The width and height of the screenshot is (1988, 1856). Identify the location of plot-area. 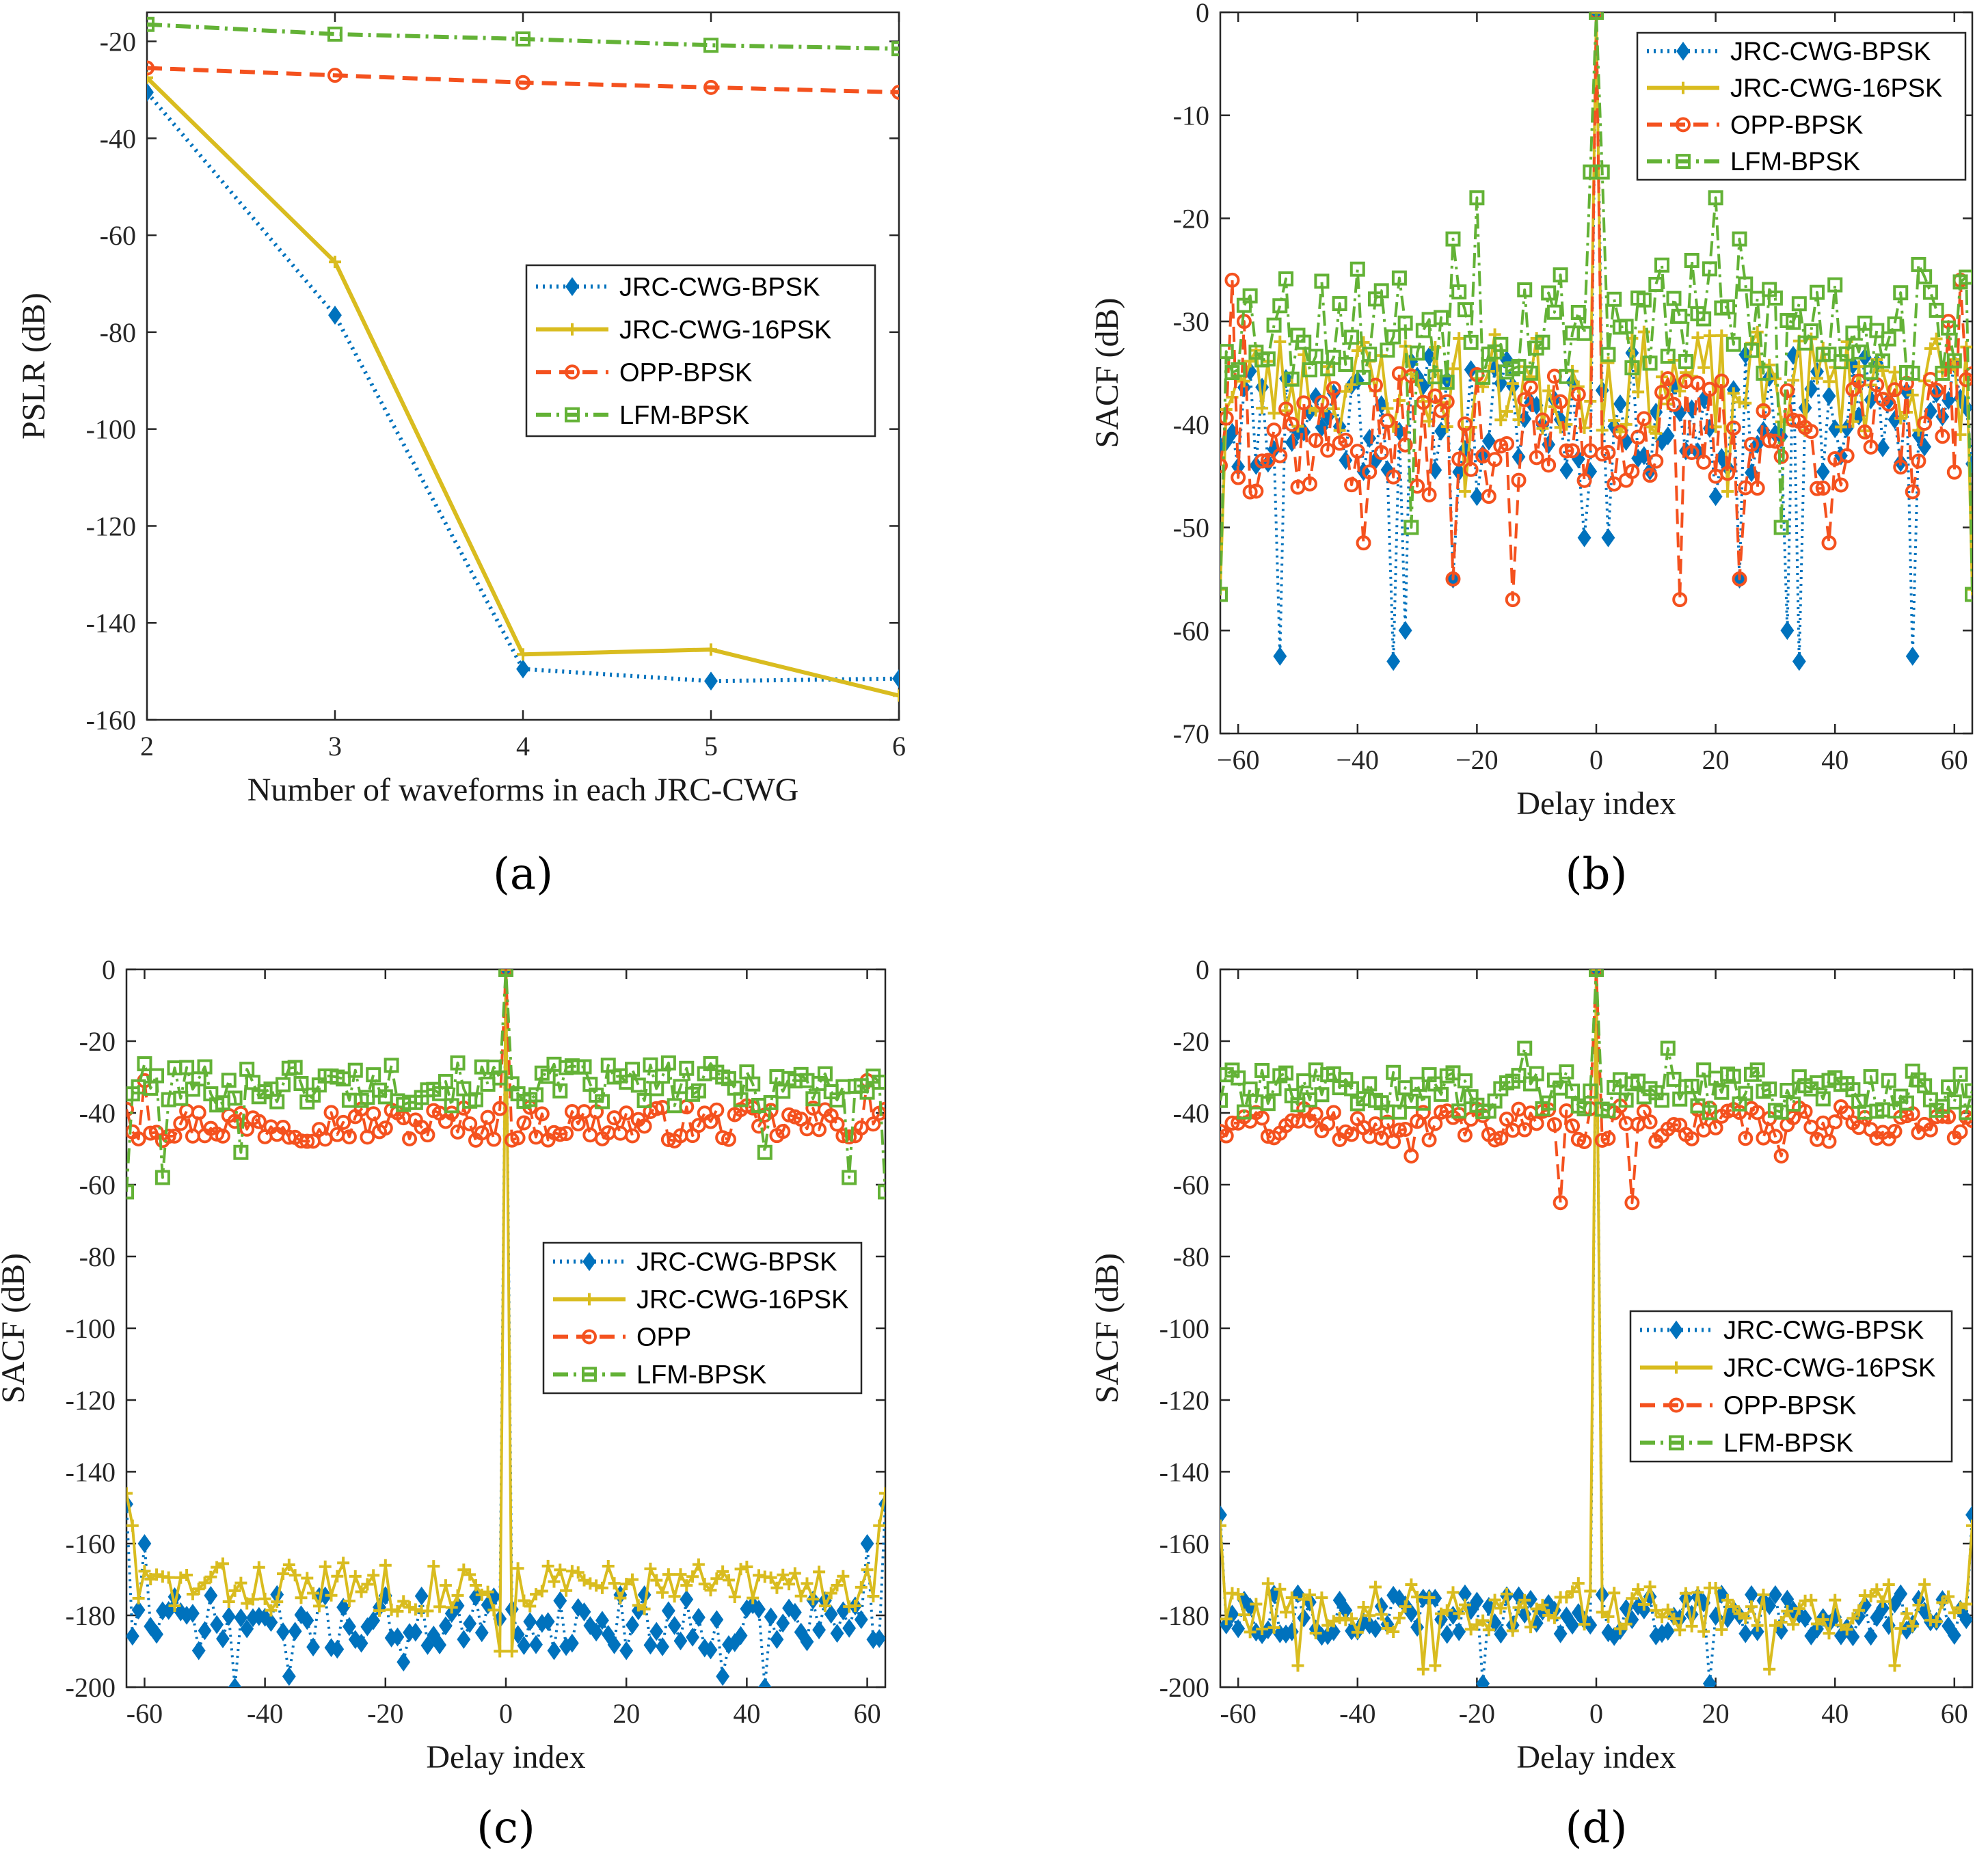
(1596, 1328).